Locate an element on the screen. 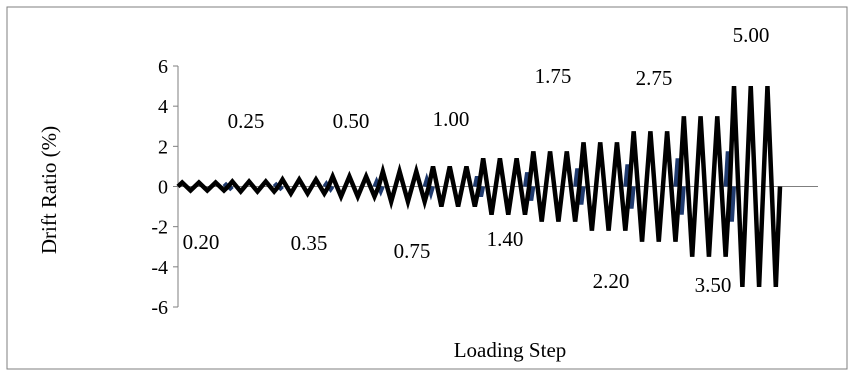  step-label: 3.50 is located at coordinates (713, 285).